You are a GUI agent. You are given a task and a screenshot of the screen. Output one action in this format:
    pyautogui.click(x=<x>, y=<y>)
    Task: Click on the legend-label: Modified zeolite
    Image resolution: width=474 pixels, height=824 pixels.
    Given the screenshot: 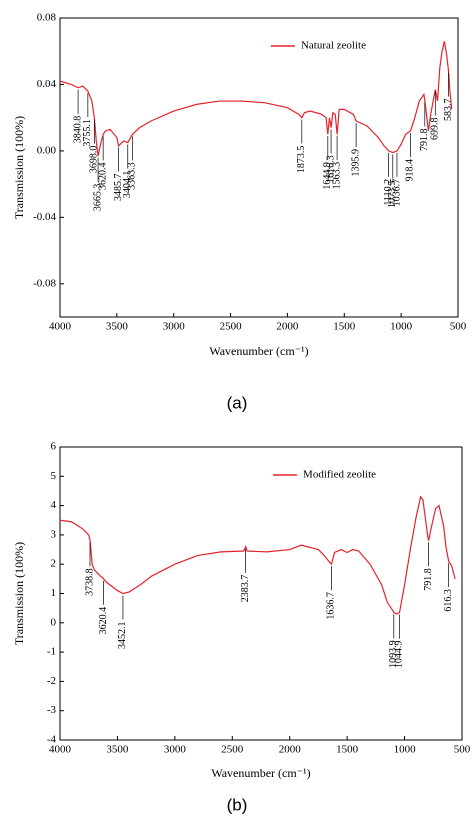 What is the action you would take?
    pyautogui.click(x=339, y=475)
    